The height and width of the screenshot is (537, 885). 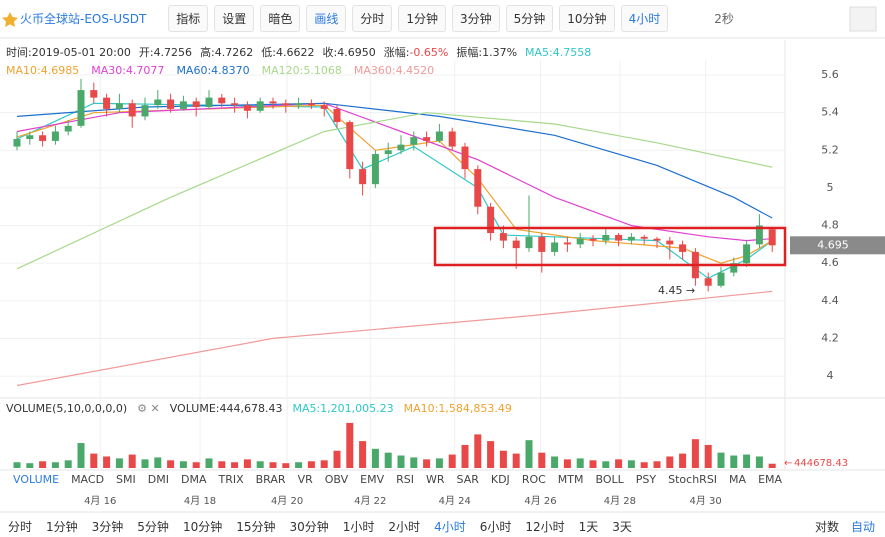 I want to click on star-icon, so click(x=10, y=19).